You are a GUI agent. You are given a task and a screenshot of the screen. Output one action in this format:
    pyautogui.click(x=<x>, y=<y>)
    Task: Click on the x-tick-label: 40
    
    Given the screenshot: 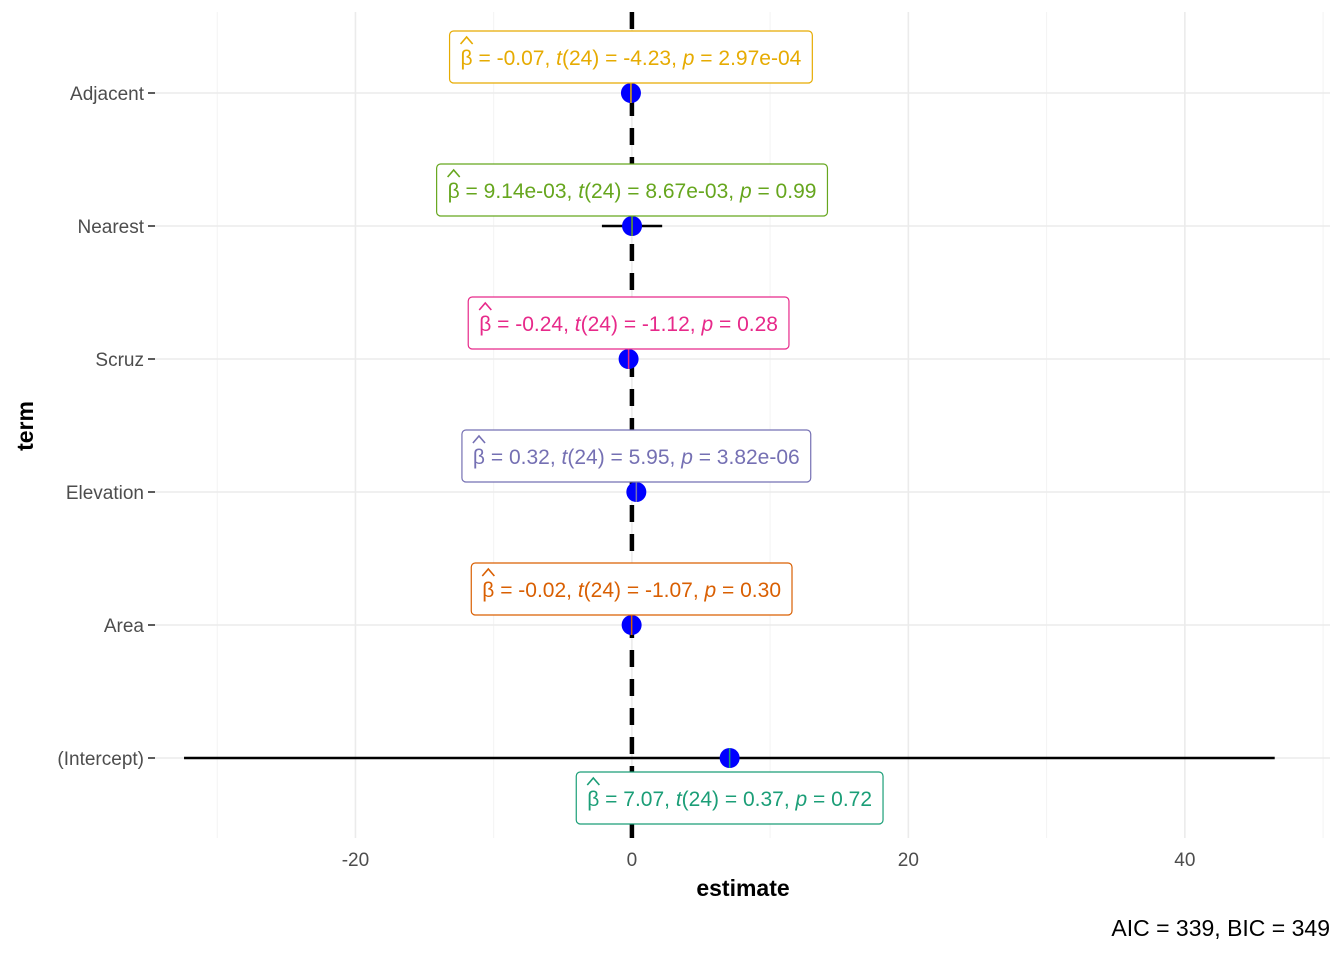 What is the action you would take?
    pyautogui.click(x=1184, y=860)
    